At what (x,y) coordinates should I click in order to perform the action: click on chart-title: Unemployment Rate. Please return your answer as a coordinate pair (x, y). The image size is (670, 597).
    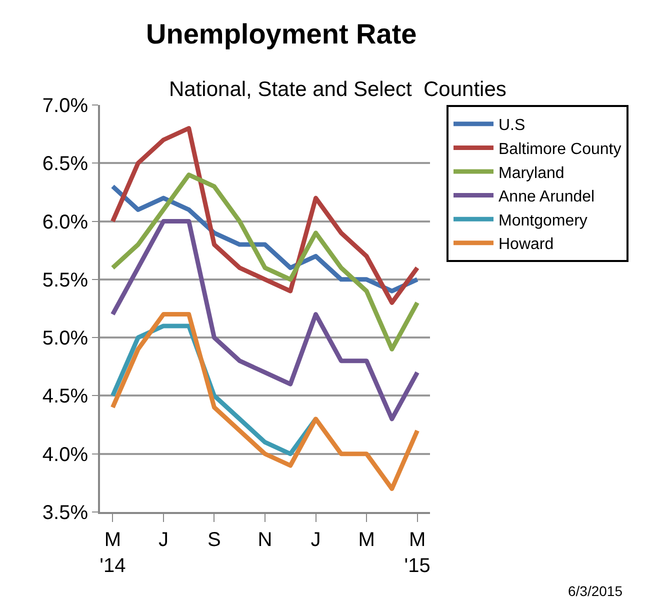
    Looking at the image, I should click on (281, 34).